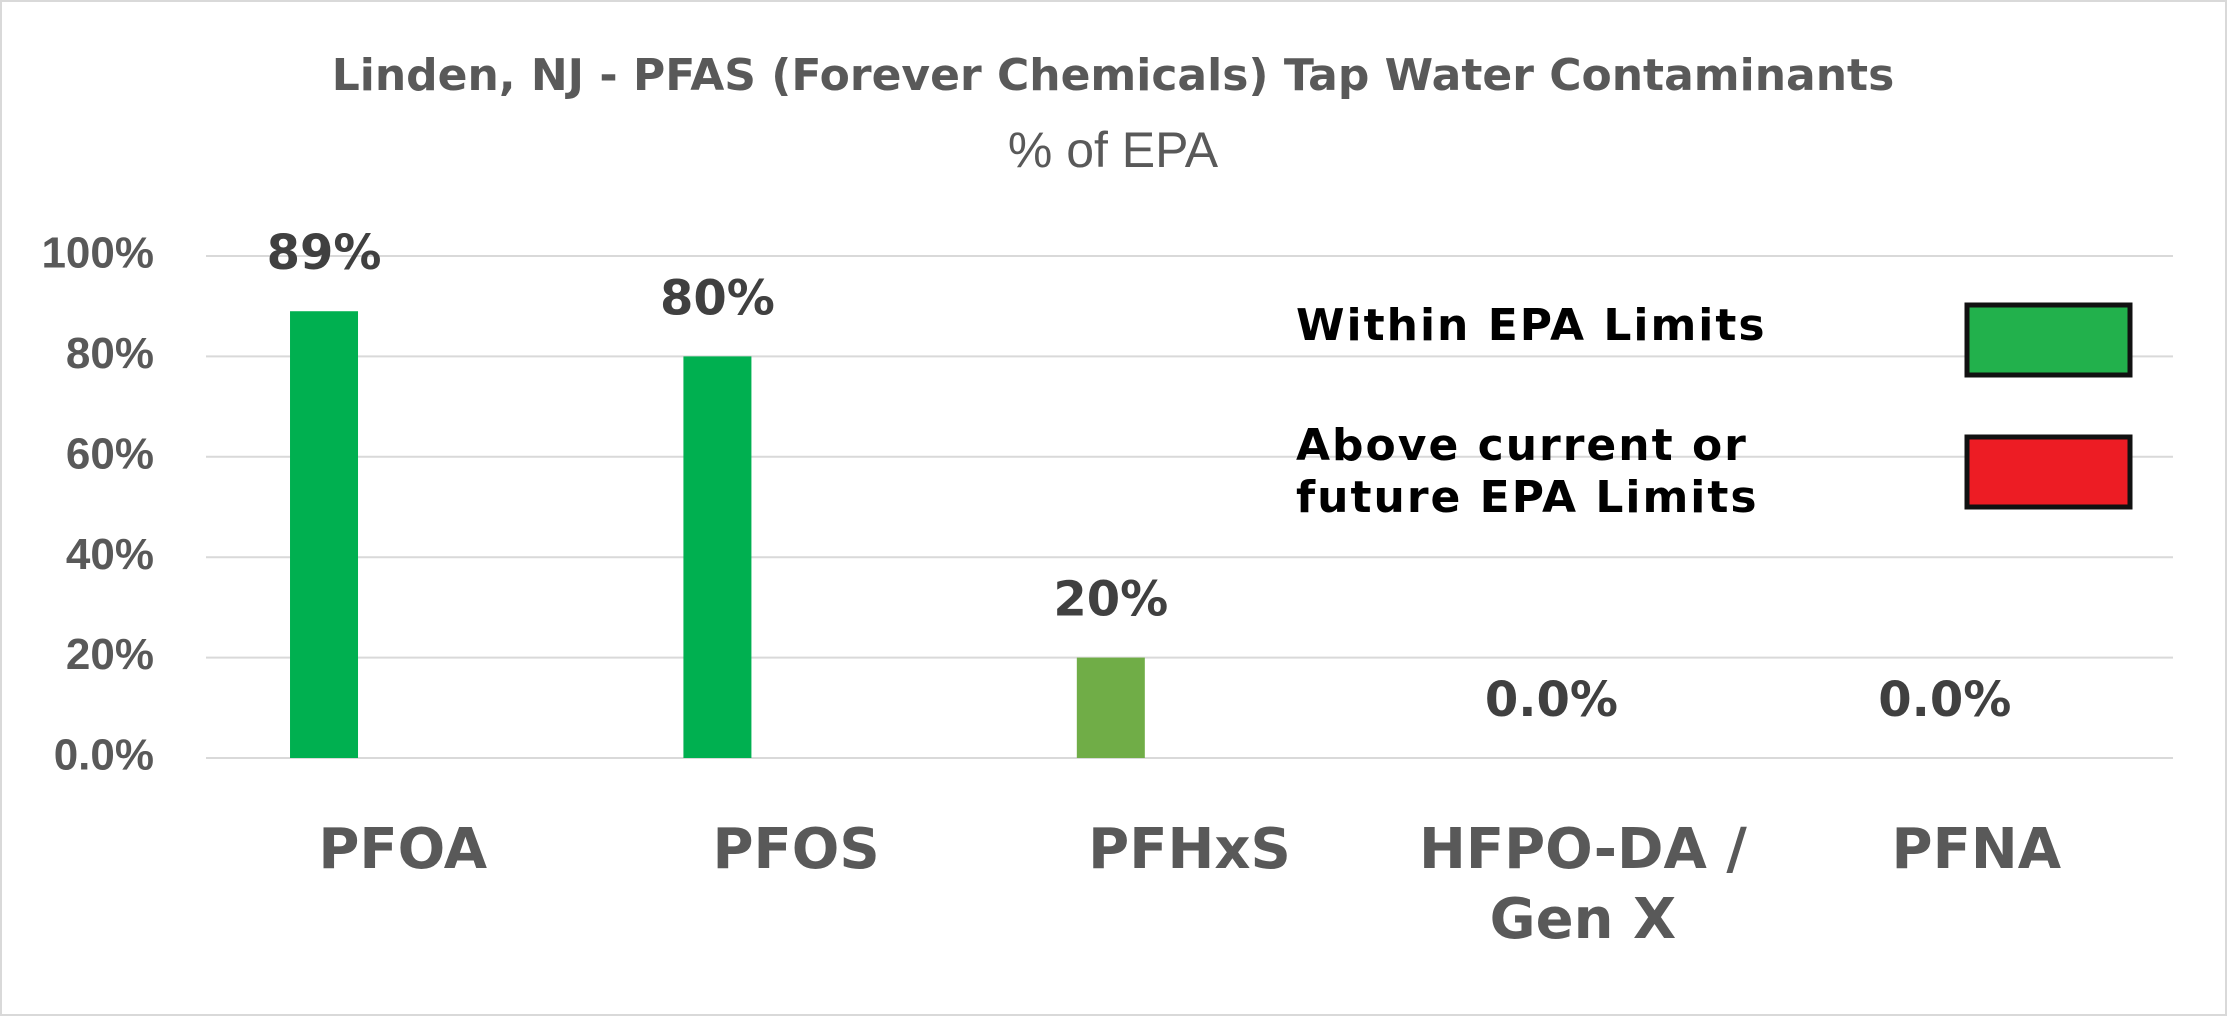 The height and width of the screenshot is (1016, 2227). Describe the element at coordinates (110, 554) in the screenshot. I see `y-tick-label: 40%` at that location.